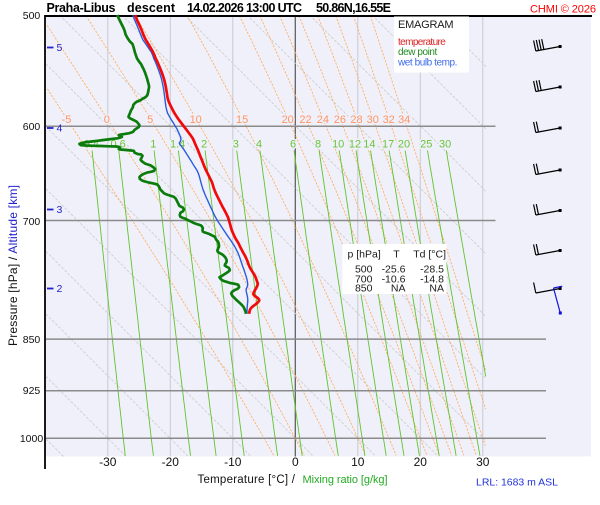  What do you see at coordinates (242, 120) in the screenshot?
I see `svg-text: 15` at bounding box center [242, 120].